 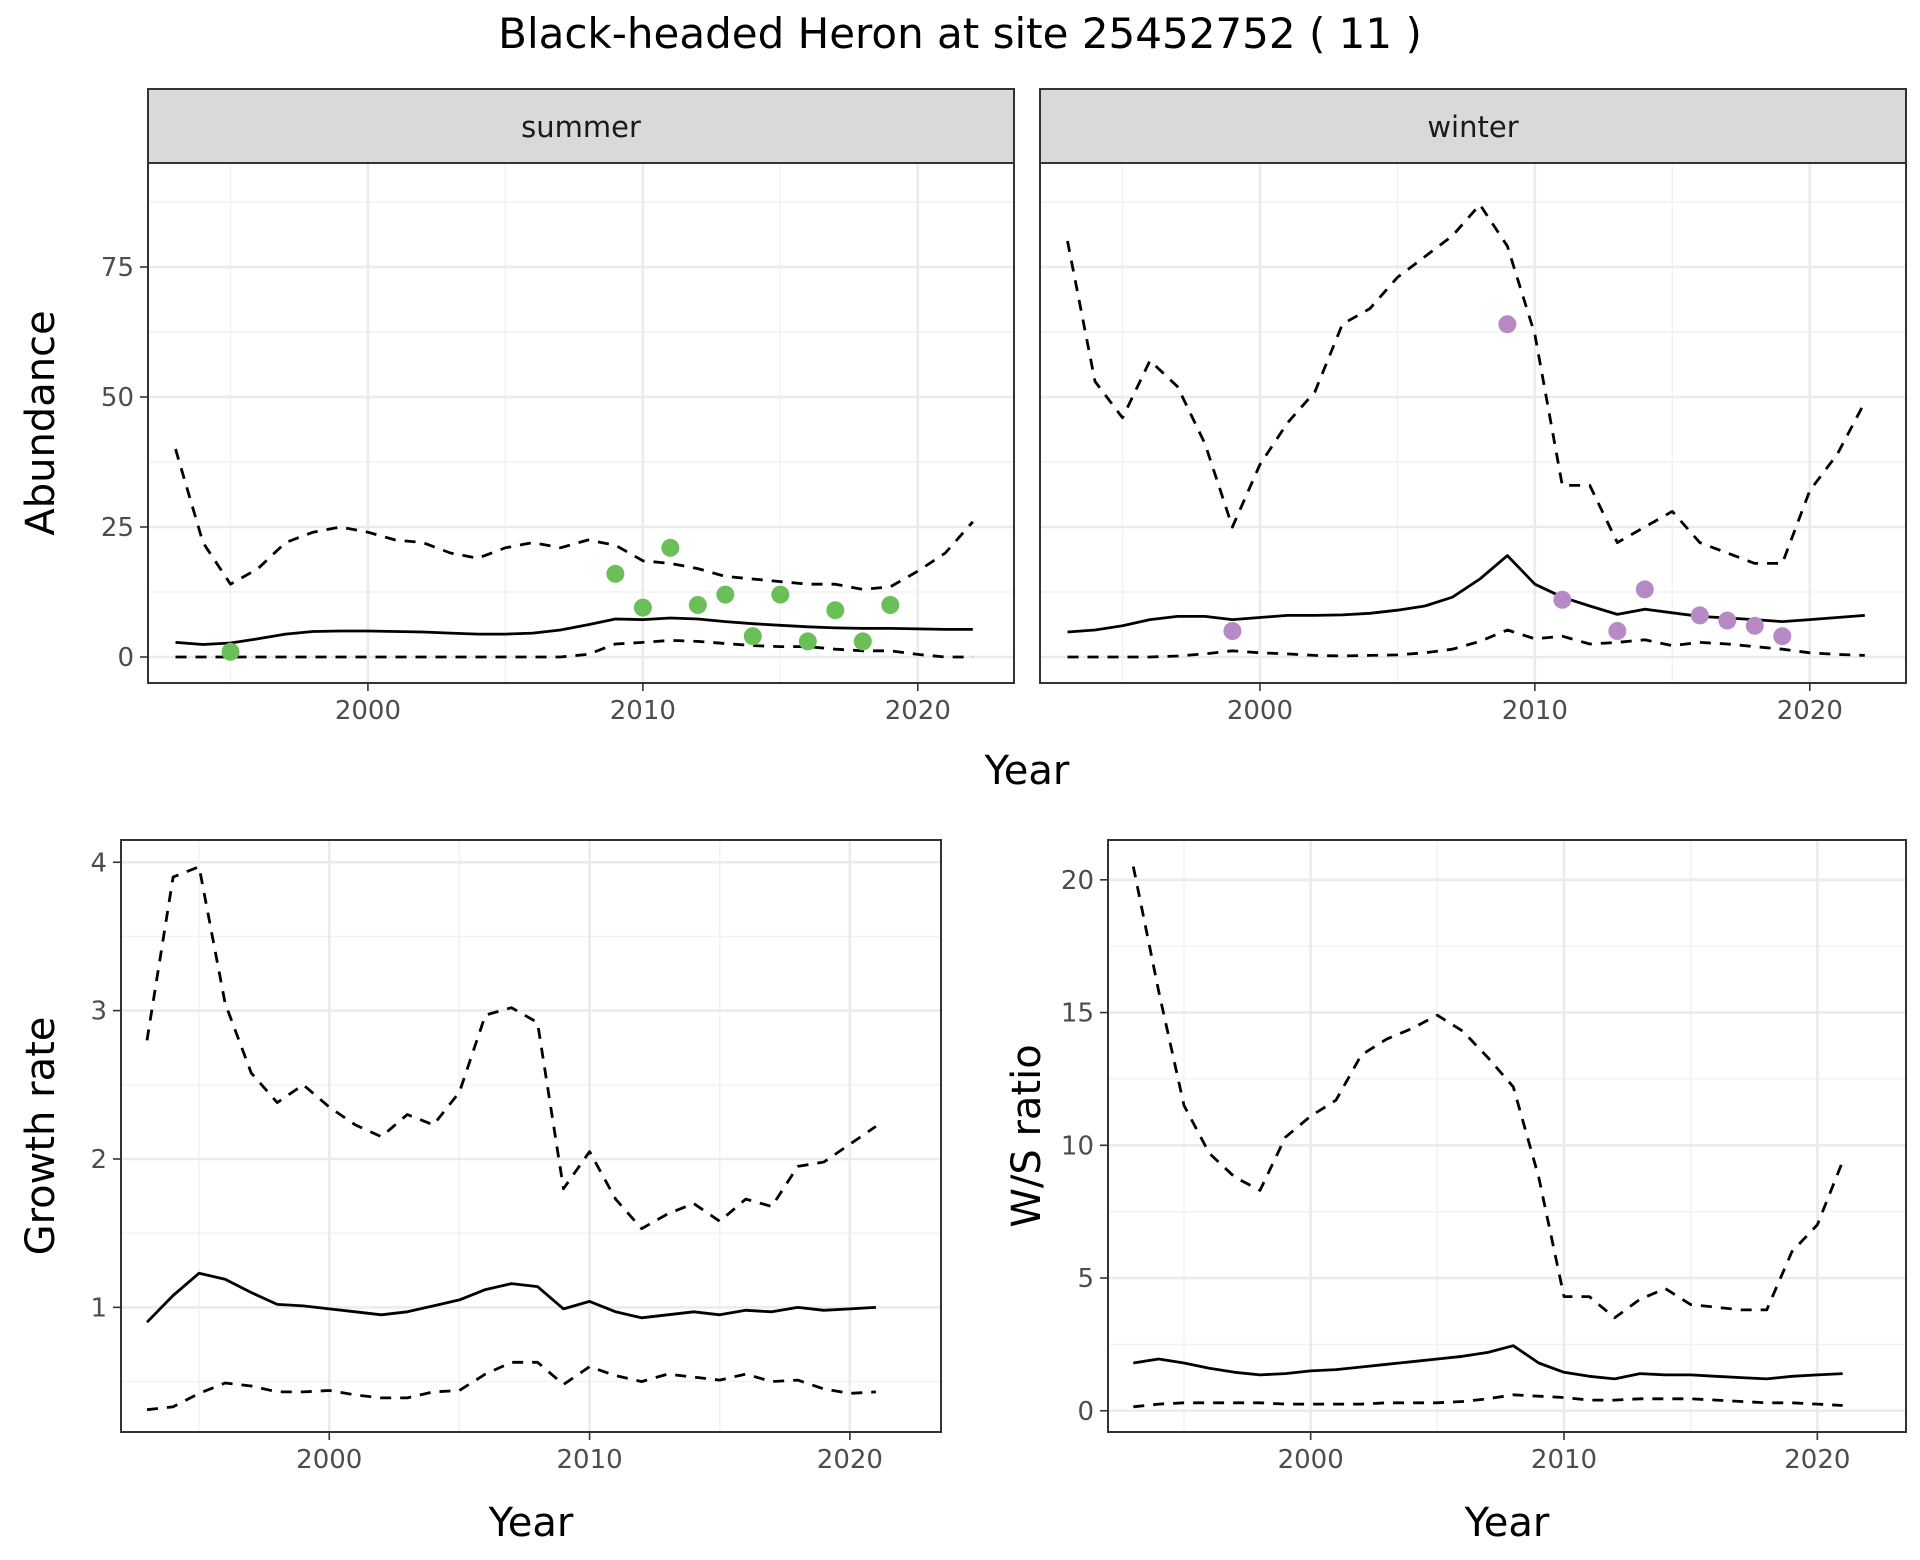 What do you see at coordinates (510, 1297) in the screenshot?
I see `growth-mean-line` at bounding box center [510, 1297].